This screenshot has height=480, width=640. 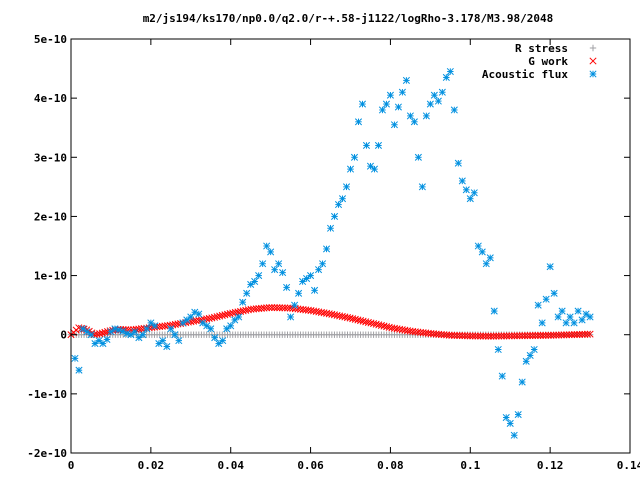 I want to click on x-tick-label: 0.04, so click(x=230, y=465).